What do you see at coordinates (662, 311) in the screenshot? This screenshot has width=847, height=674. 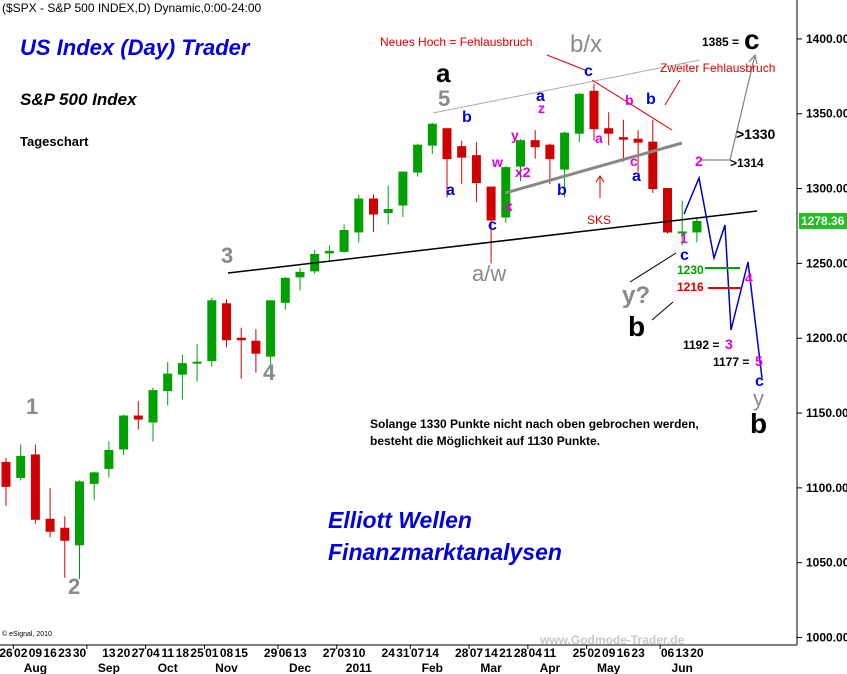 I see `arrow-b` at bounding box center [662, 311].